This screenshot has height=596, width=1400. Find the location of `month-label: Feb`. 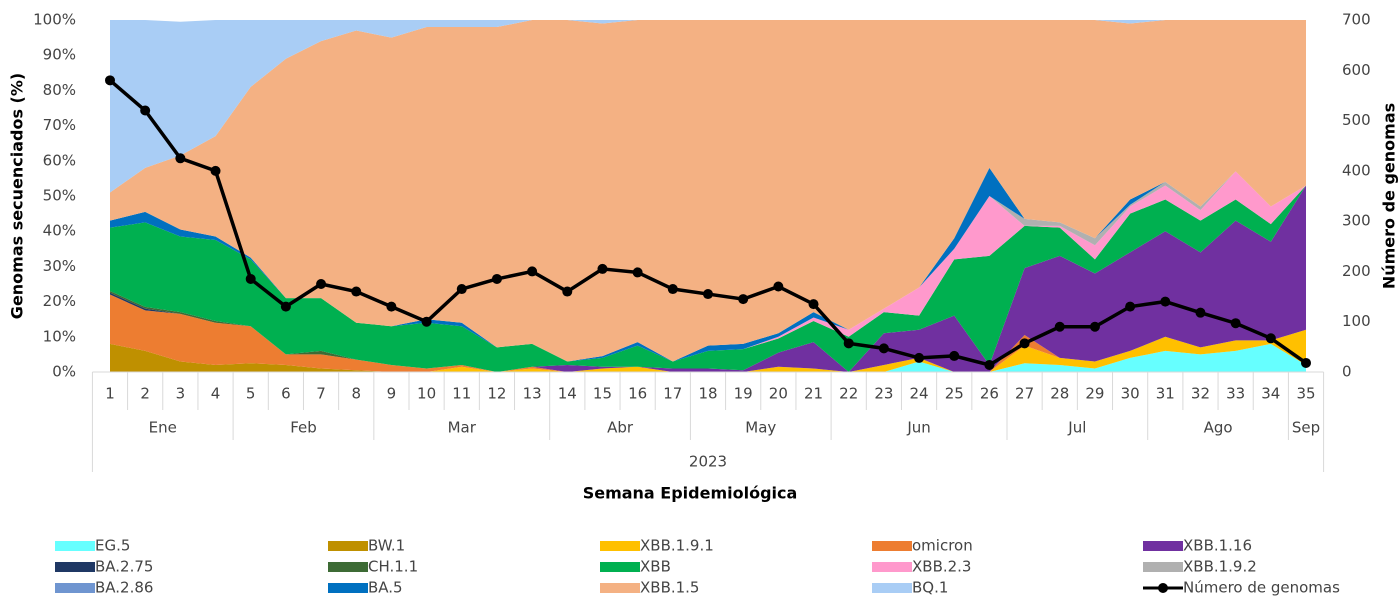

month-label: Feb is located at coordinates (303, 428).